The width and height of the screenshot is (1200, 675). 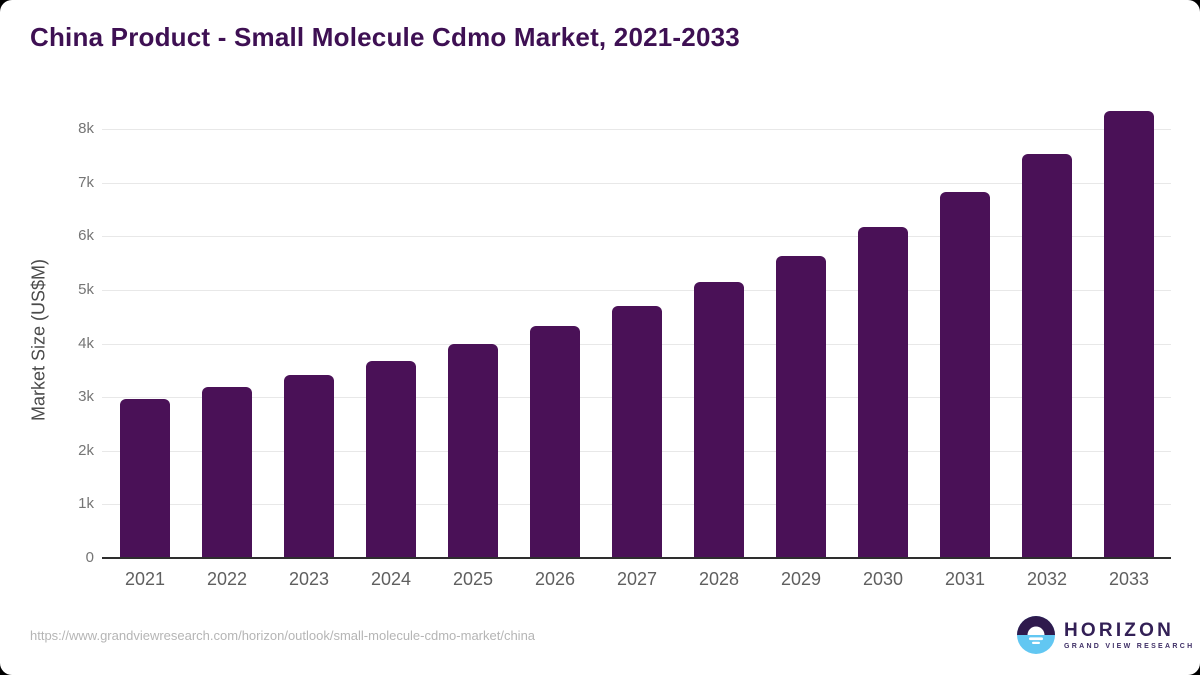 What do you see at coordinates (636, 558) in the screenshot?
I see `x-axis-line` at bounding box center [636, 558].